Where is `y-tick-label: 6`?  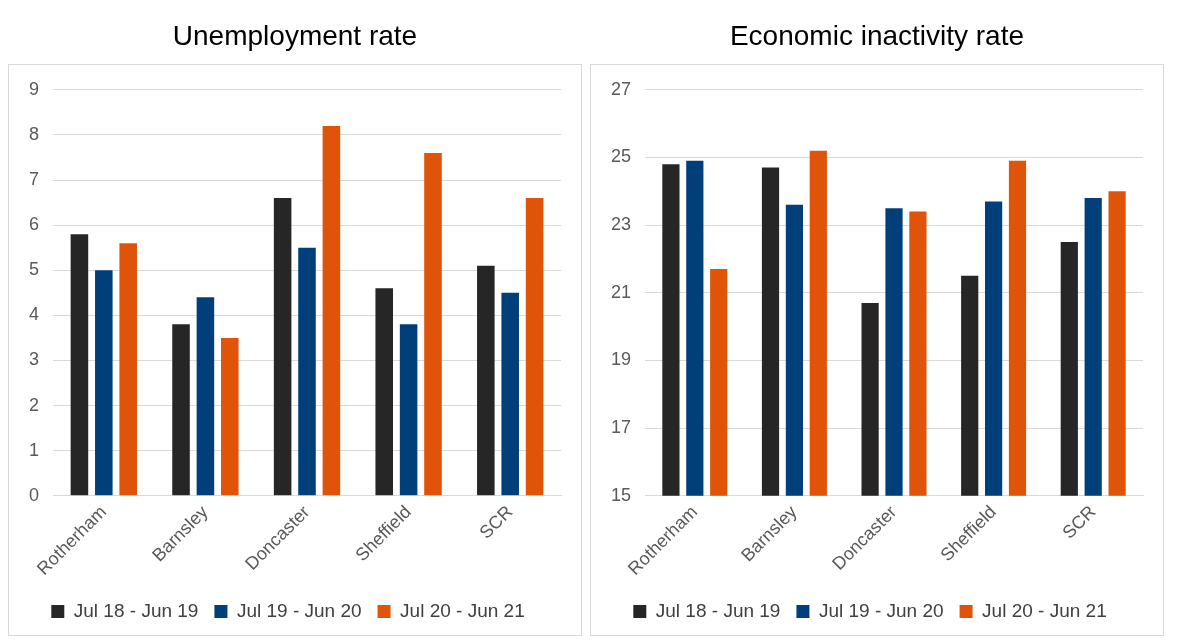
y-tick-label: 6 is located at coordinates (34, 224).